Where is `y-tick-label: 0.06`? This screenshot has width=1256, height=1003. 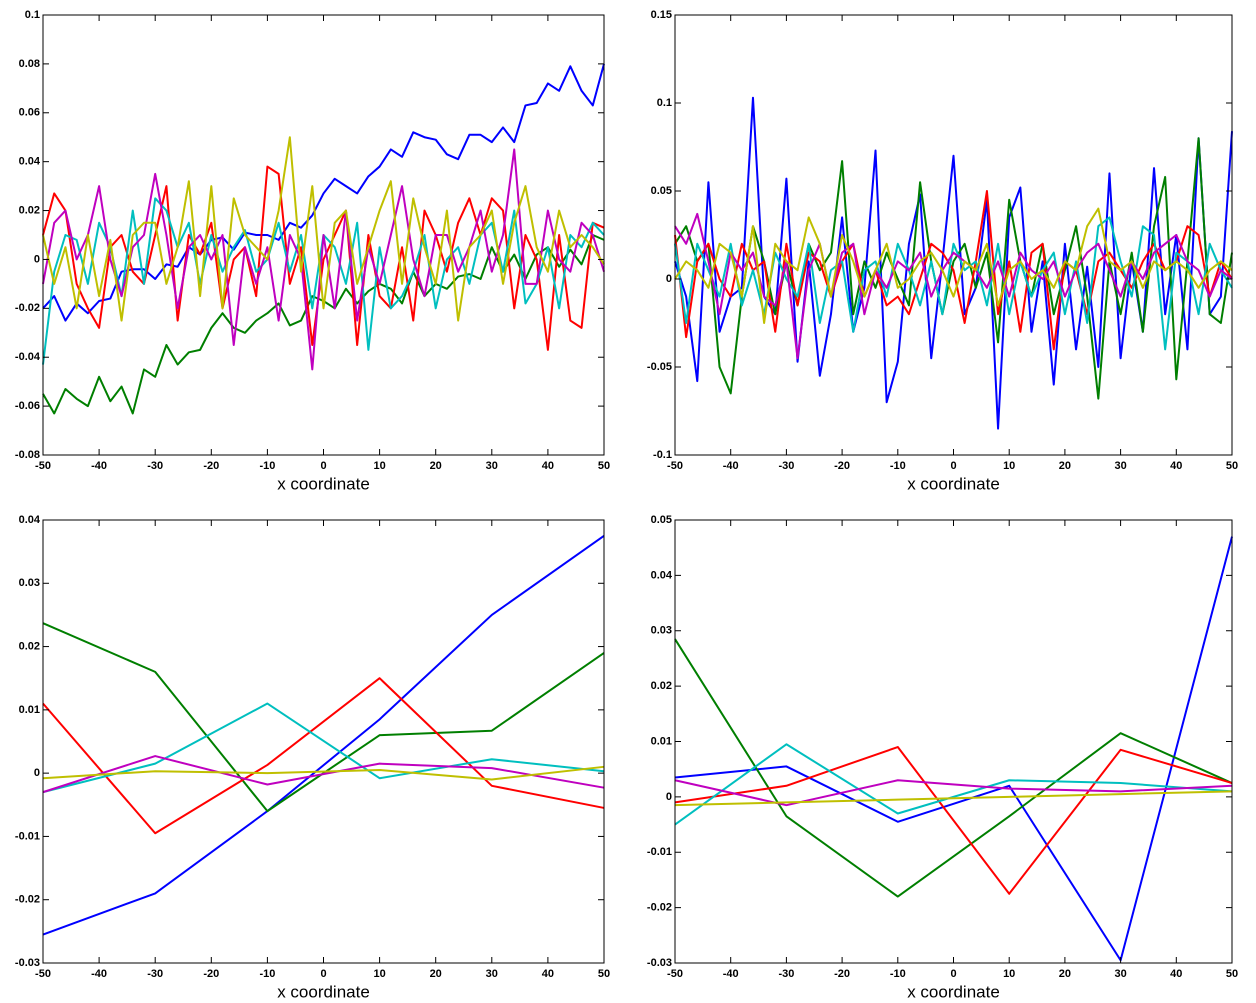
y-tick-label: 0.06 is located at coordinates (29, 113).